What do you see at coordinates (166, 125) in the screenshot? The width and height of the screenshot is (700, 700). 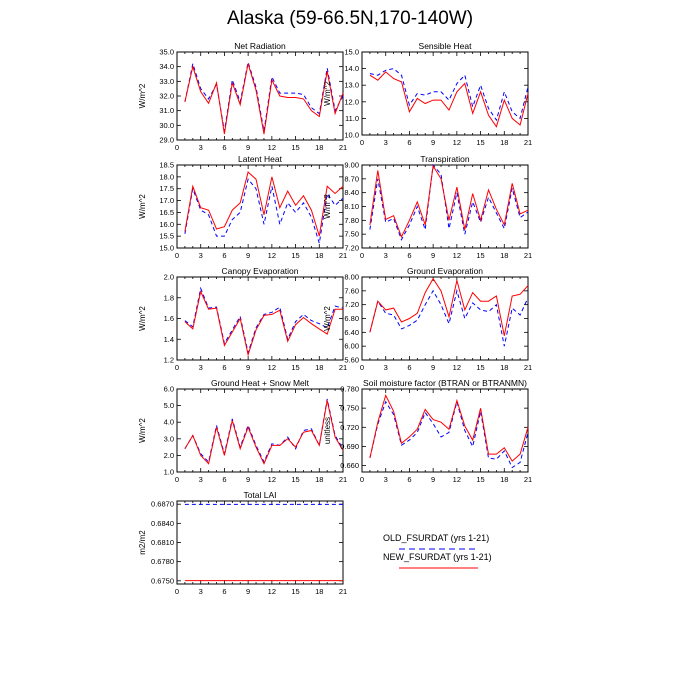 I see `y-tick-label: 30.0` at bounding box center [166, 125].